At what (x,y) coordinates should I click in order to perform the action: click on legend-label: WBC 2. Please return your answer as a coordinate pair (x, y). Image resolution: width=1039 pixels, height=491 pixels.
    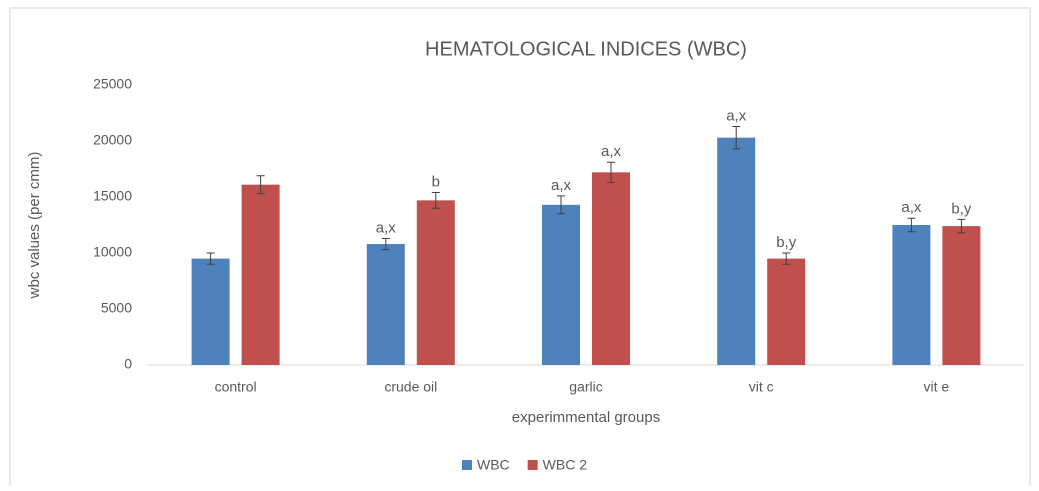
    Looking at the image, I should click on (565, 465).